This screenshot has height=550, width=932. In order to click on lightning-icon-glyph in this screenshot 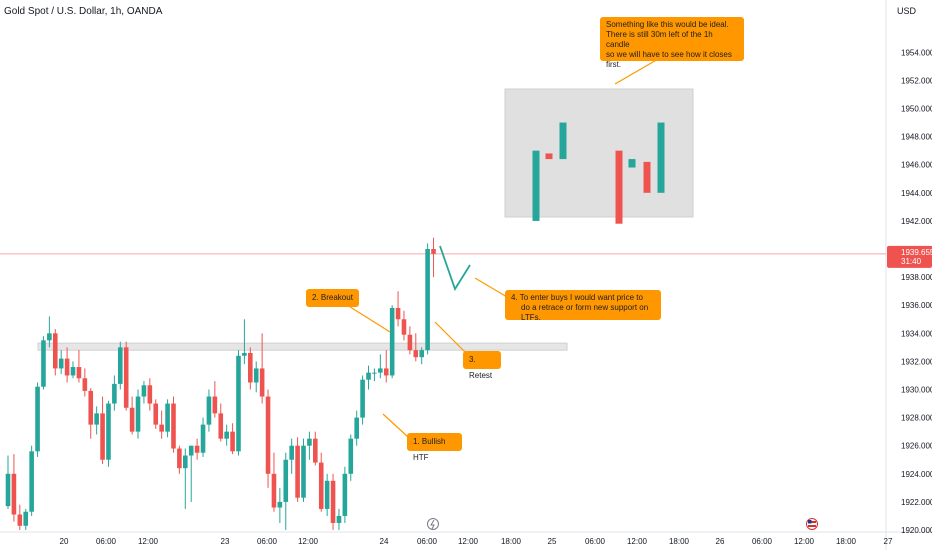, I will do `click(432, 524)`.